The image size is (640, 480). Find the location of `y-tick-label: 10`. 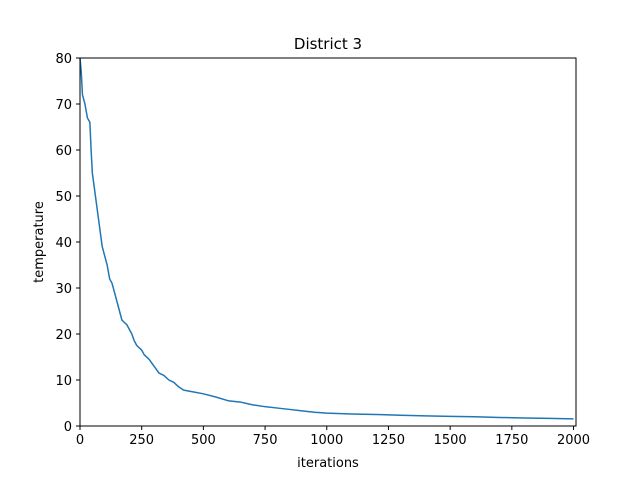

y-tick-label: 10 is located at coordinates (63, 381).